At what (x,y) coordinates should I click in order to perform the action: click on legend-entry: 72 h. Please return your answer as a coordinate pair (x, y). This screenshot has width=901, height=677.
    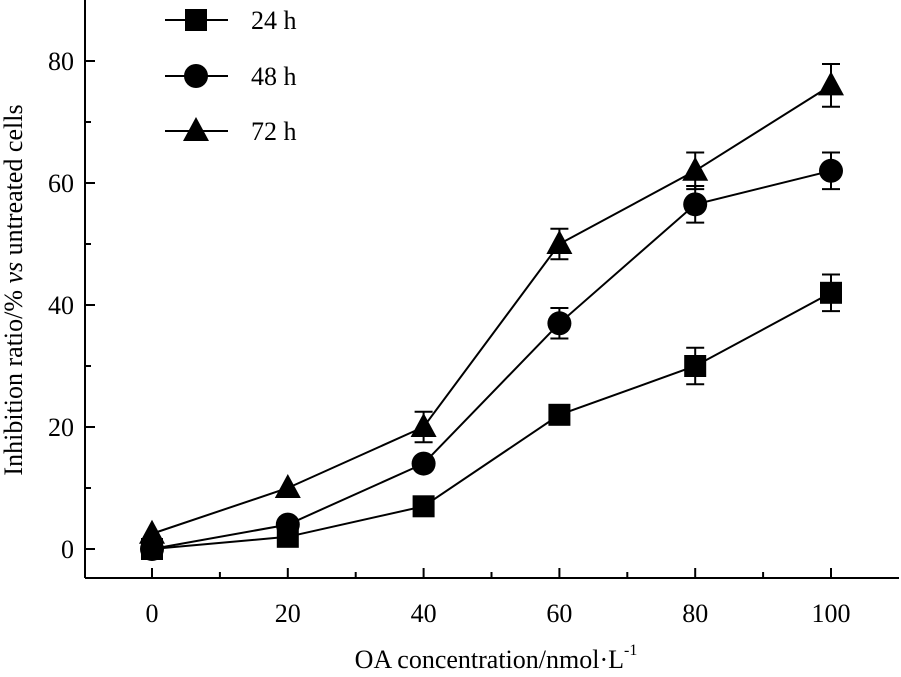
    Looking at the image, I should click on (231, 131).